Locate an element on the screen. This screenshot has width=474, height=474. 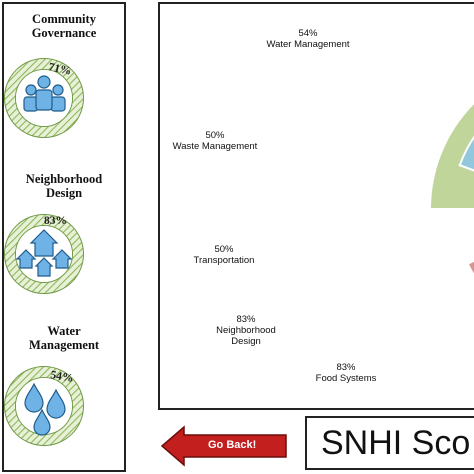
label-neighborhood-design: 83% Neighborhood Design is located at coordinates (246, 330).